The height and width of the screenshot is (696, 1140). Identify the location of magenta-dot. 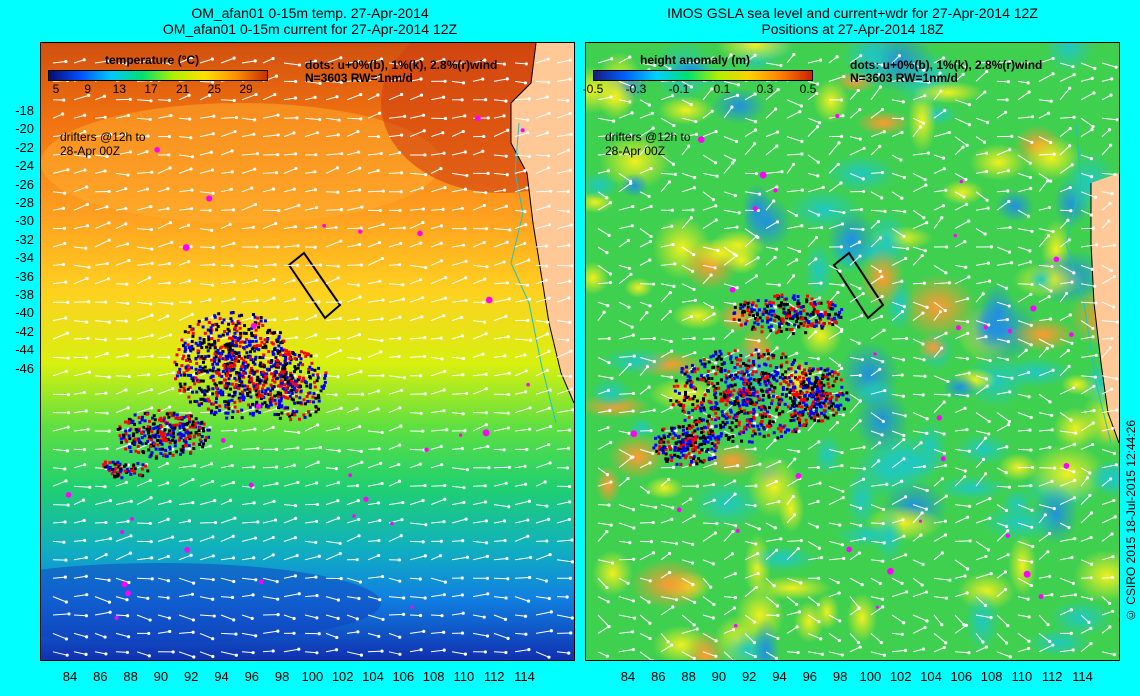
(366, 499).